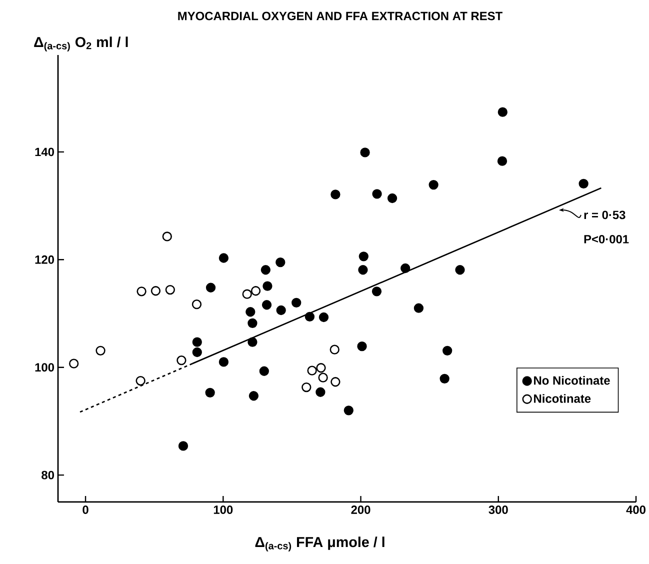 The image size is (649, 564). Describe the element at coordinates (340, 16) in the screenshot. I see `chart-title: MYOCARDIAL OXYGEN AND FFA EXTRACTION AT REST` at that location.